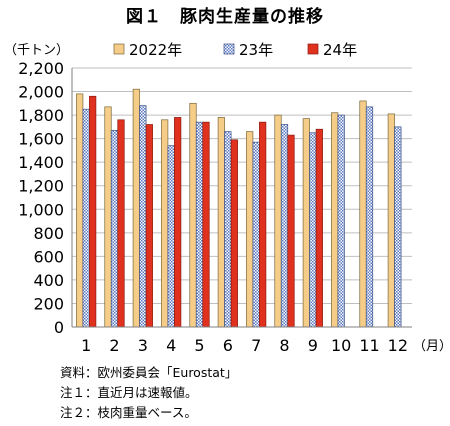 This screenshot has height=426, width=450. Describe the element at coordinates (335, 220) in the screenshot. I see `bar-2022-m10` at that location.